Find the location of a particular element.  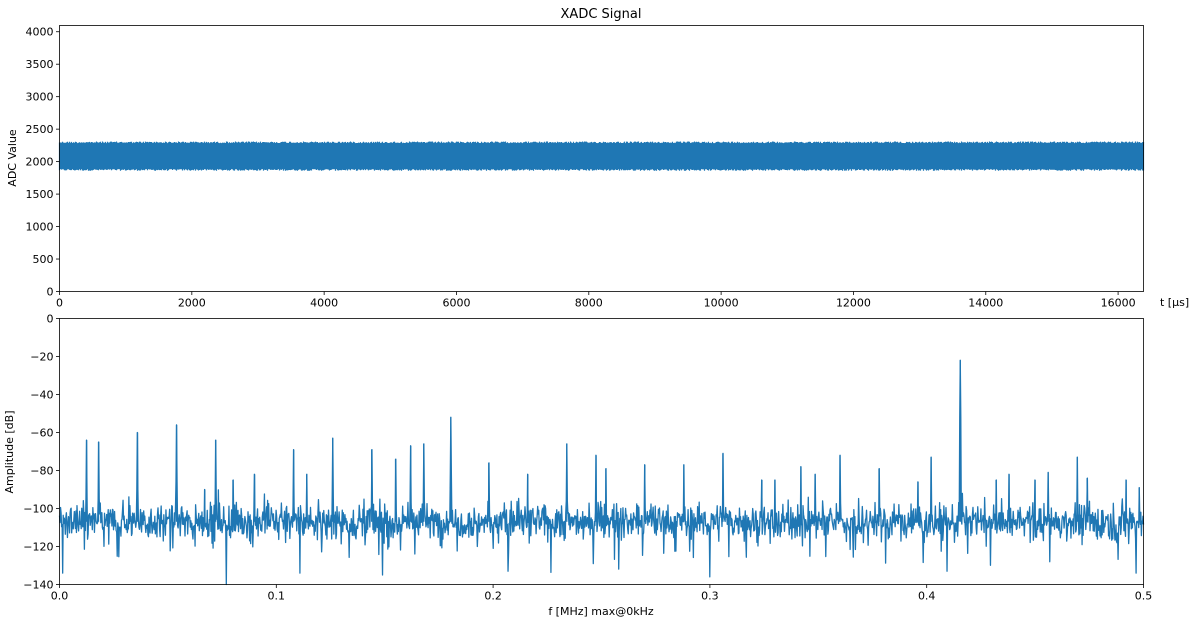

spectrum-x-tick-label: 0.3 is located at coordinates (710, 596).